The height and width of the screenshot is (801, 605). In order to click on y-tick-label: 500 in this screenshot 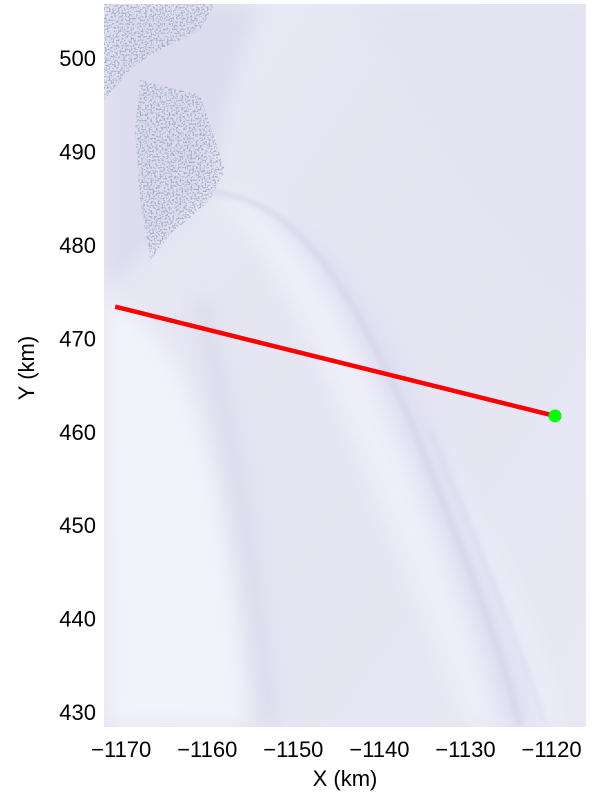, I will do `click(77, 58)`.